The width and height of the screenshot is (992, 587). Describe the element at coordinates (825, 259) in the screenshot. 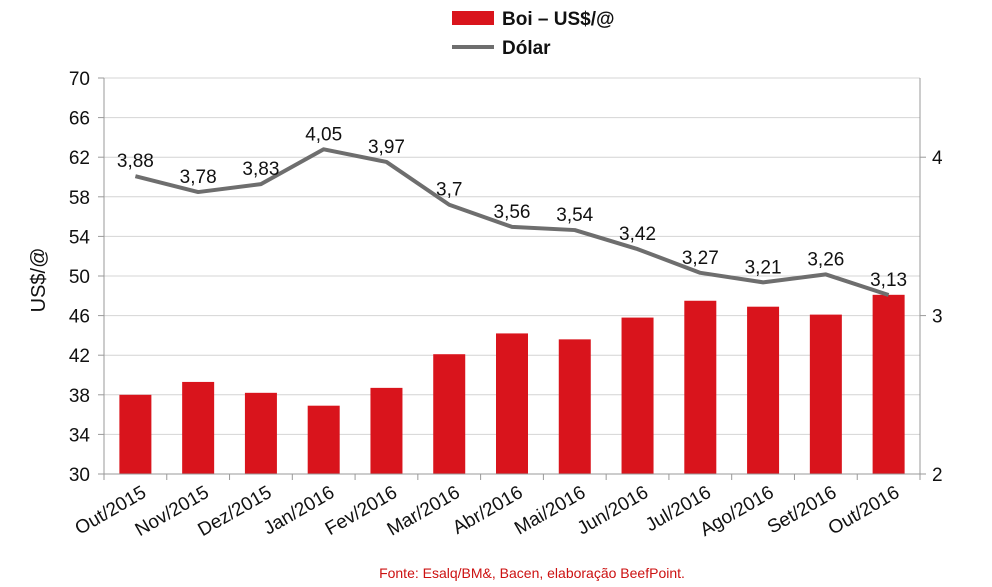

I see `data-label: 3,26` at that location.